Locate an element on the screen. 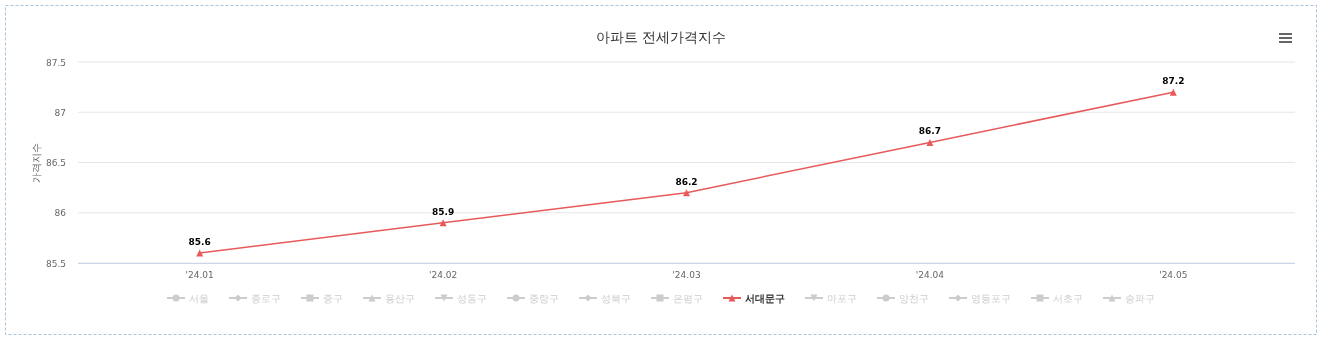 This screenshot has width=1323, height=341. x-tick-label: '24.02 is located at coordinates (443, 275).